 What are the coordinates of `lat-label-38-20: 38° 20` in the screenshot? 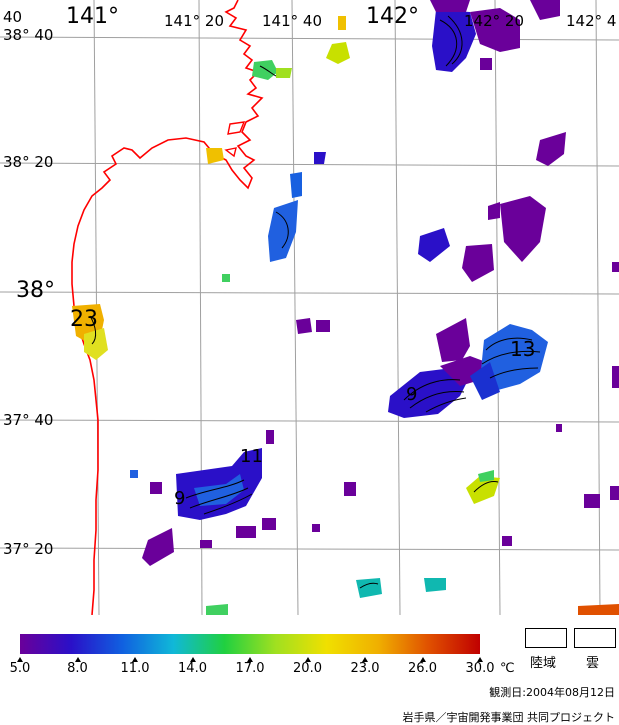 It's located at (28, 162).